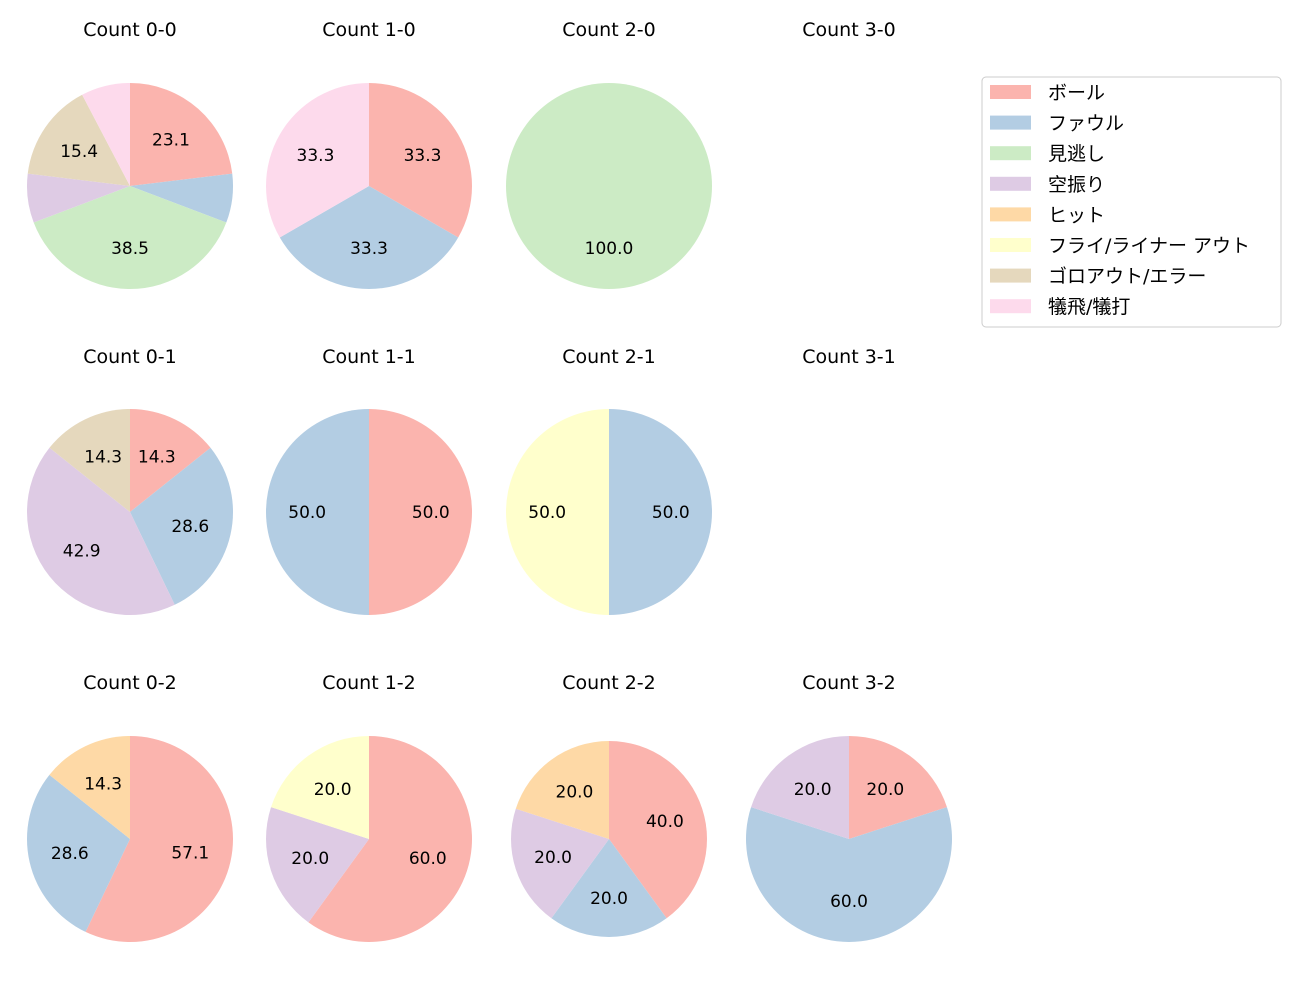 This screenshot has width=1300, height=1000. I want to click on pie-count-0-2: Count 0-2 57.1 28.6 14.3, so click(130, 807).